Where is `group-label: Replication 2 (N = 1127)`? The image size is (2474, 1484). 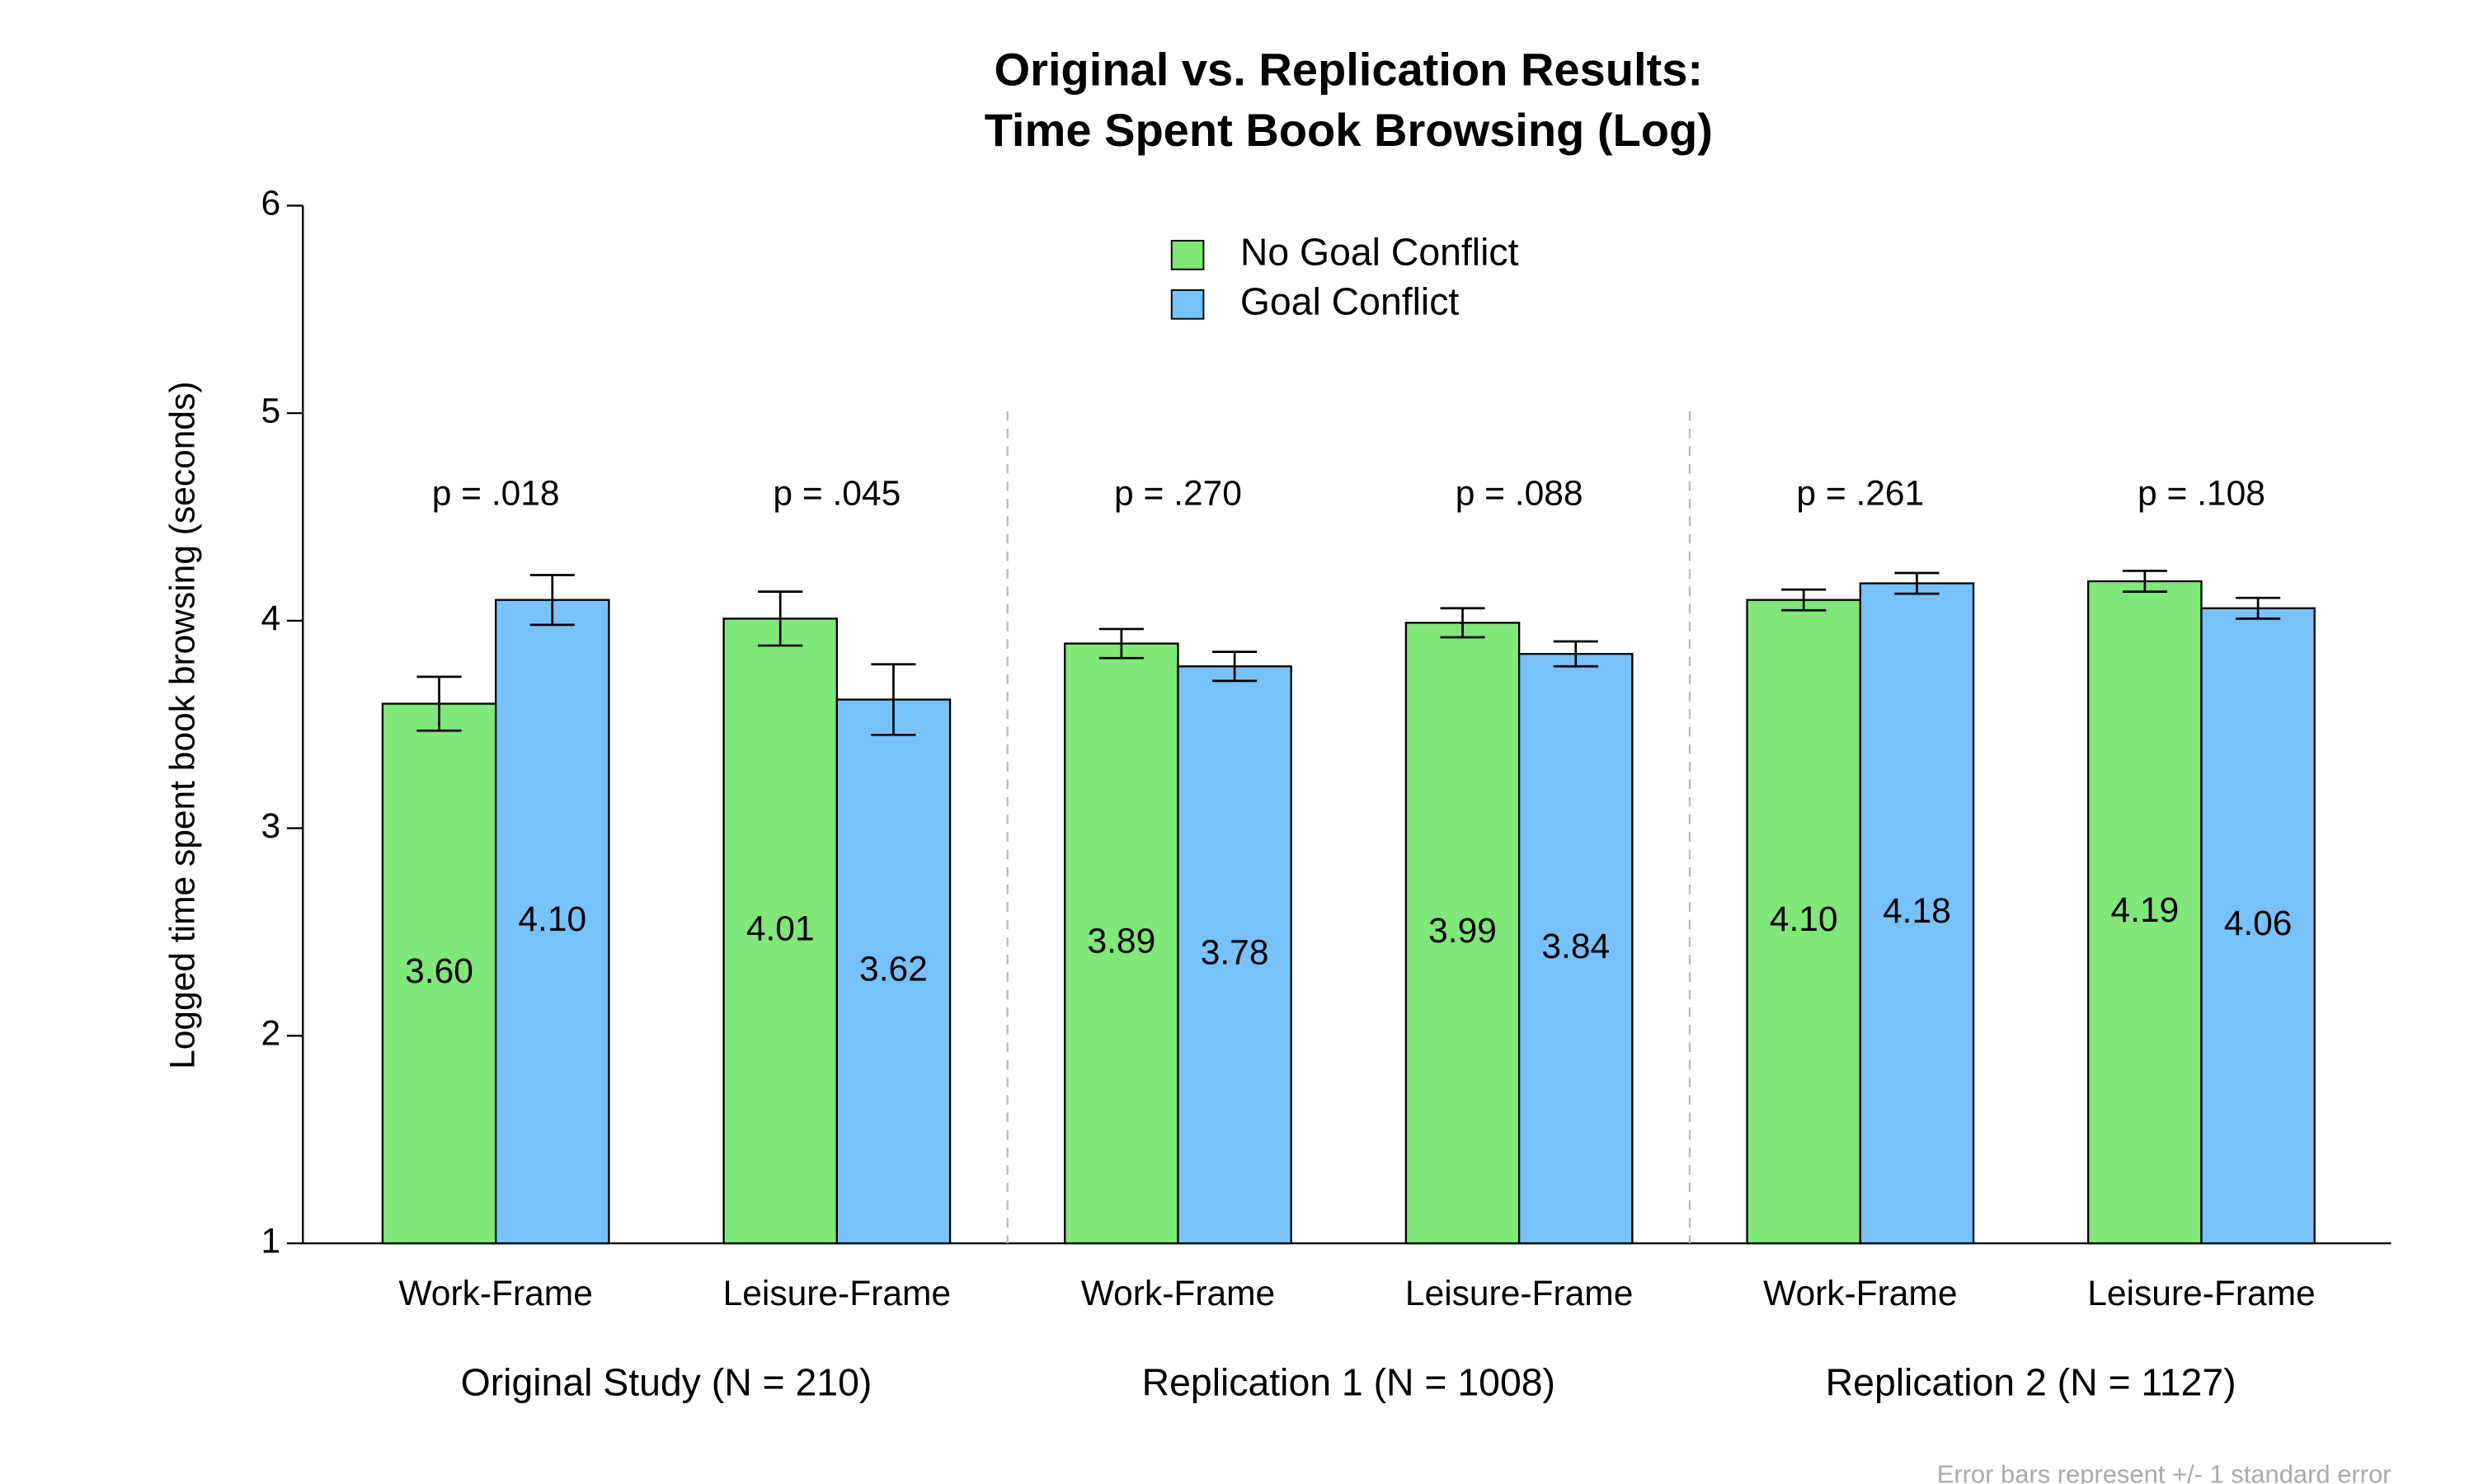
group-label: Replication 2 (N = 1127) is located at coordinates (2031, 1381).